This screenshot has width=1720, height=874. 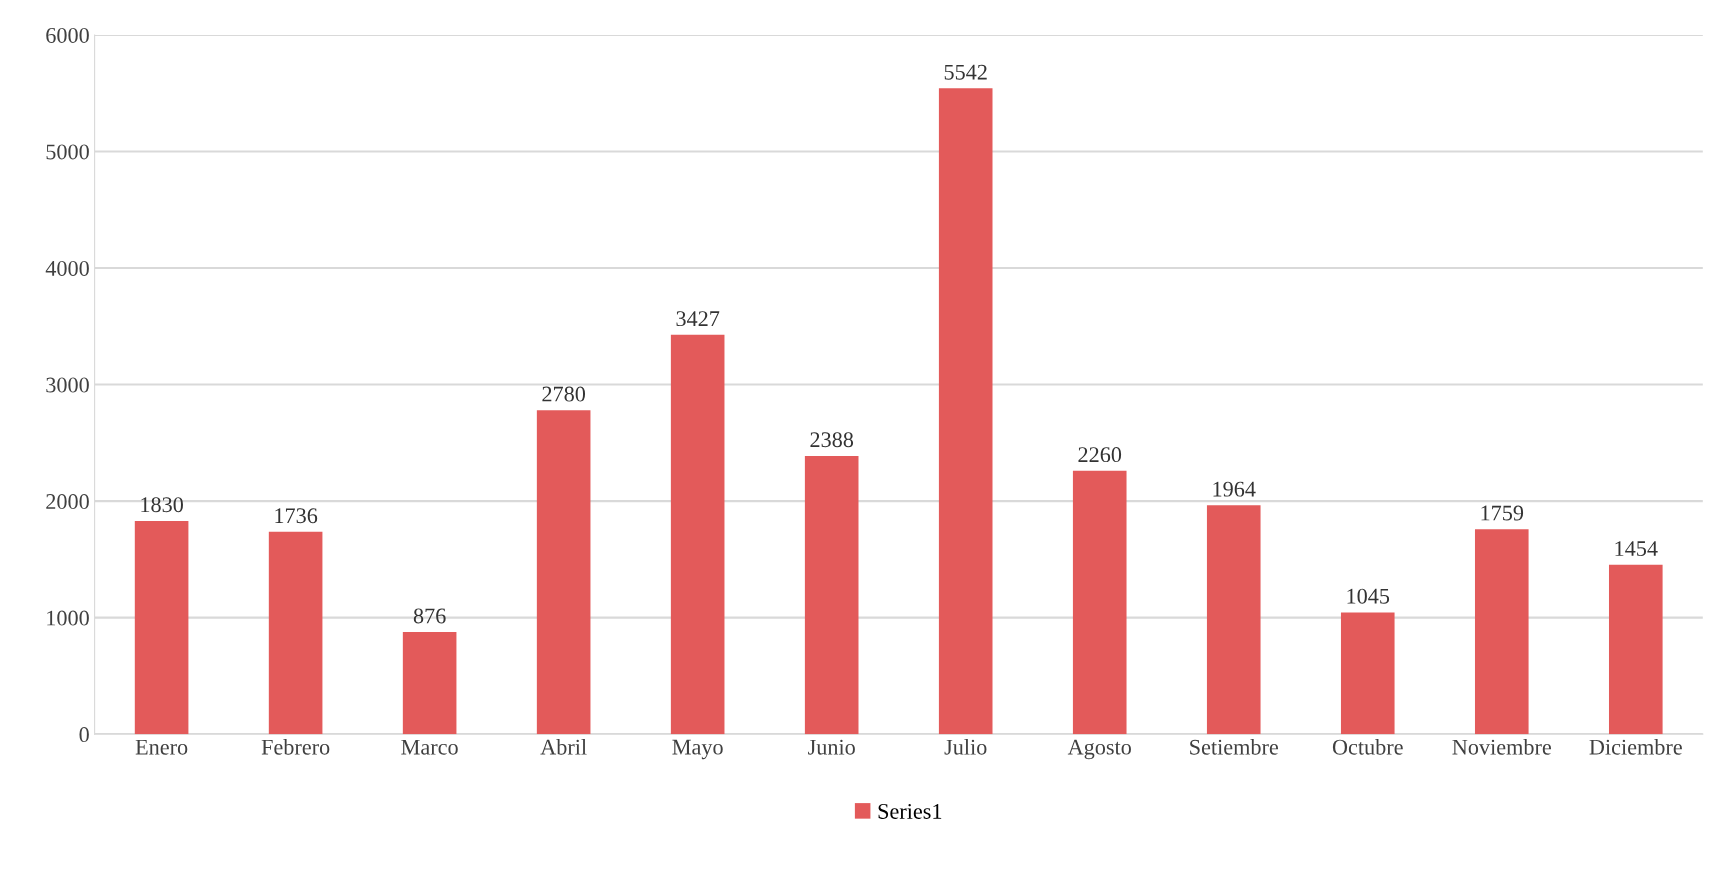 What do you see at coordinates (832, 440) in the screenshot?
I see `data-label: 2388` at bounding box center [832, 440].